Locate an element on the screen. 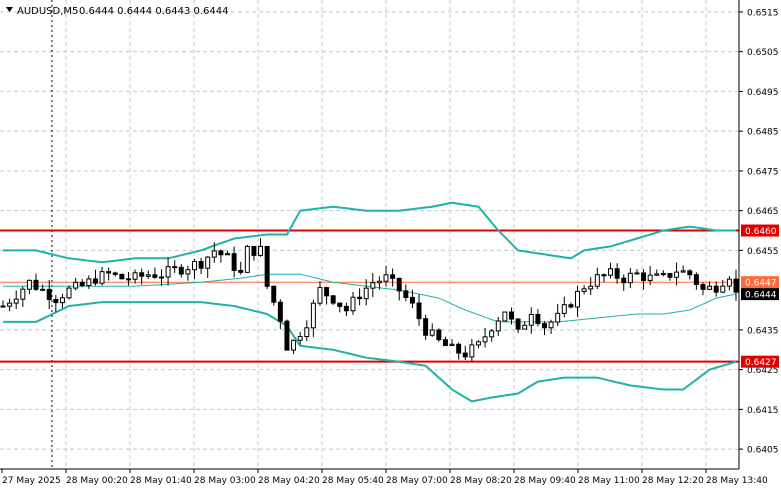  price-tag-label: 0.6447 is located at coordinates (761, 284).